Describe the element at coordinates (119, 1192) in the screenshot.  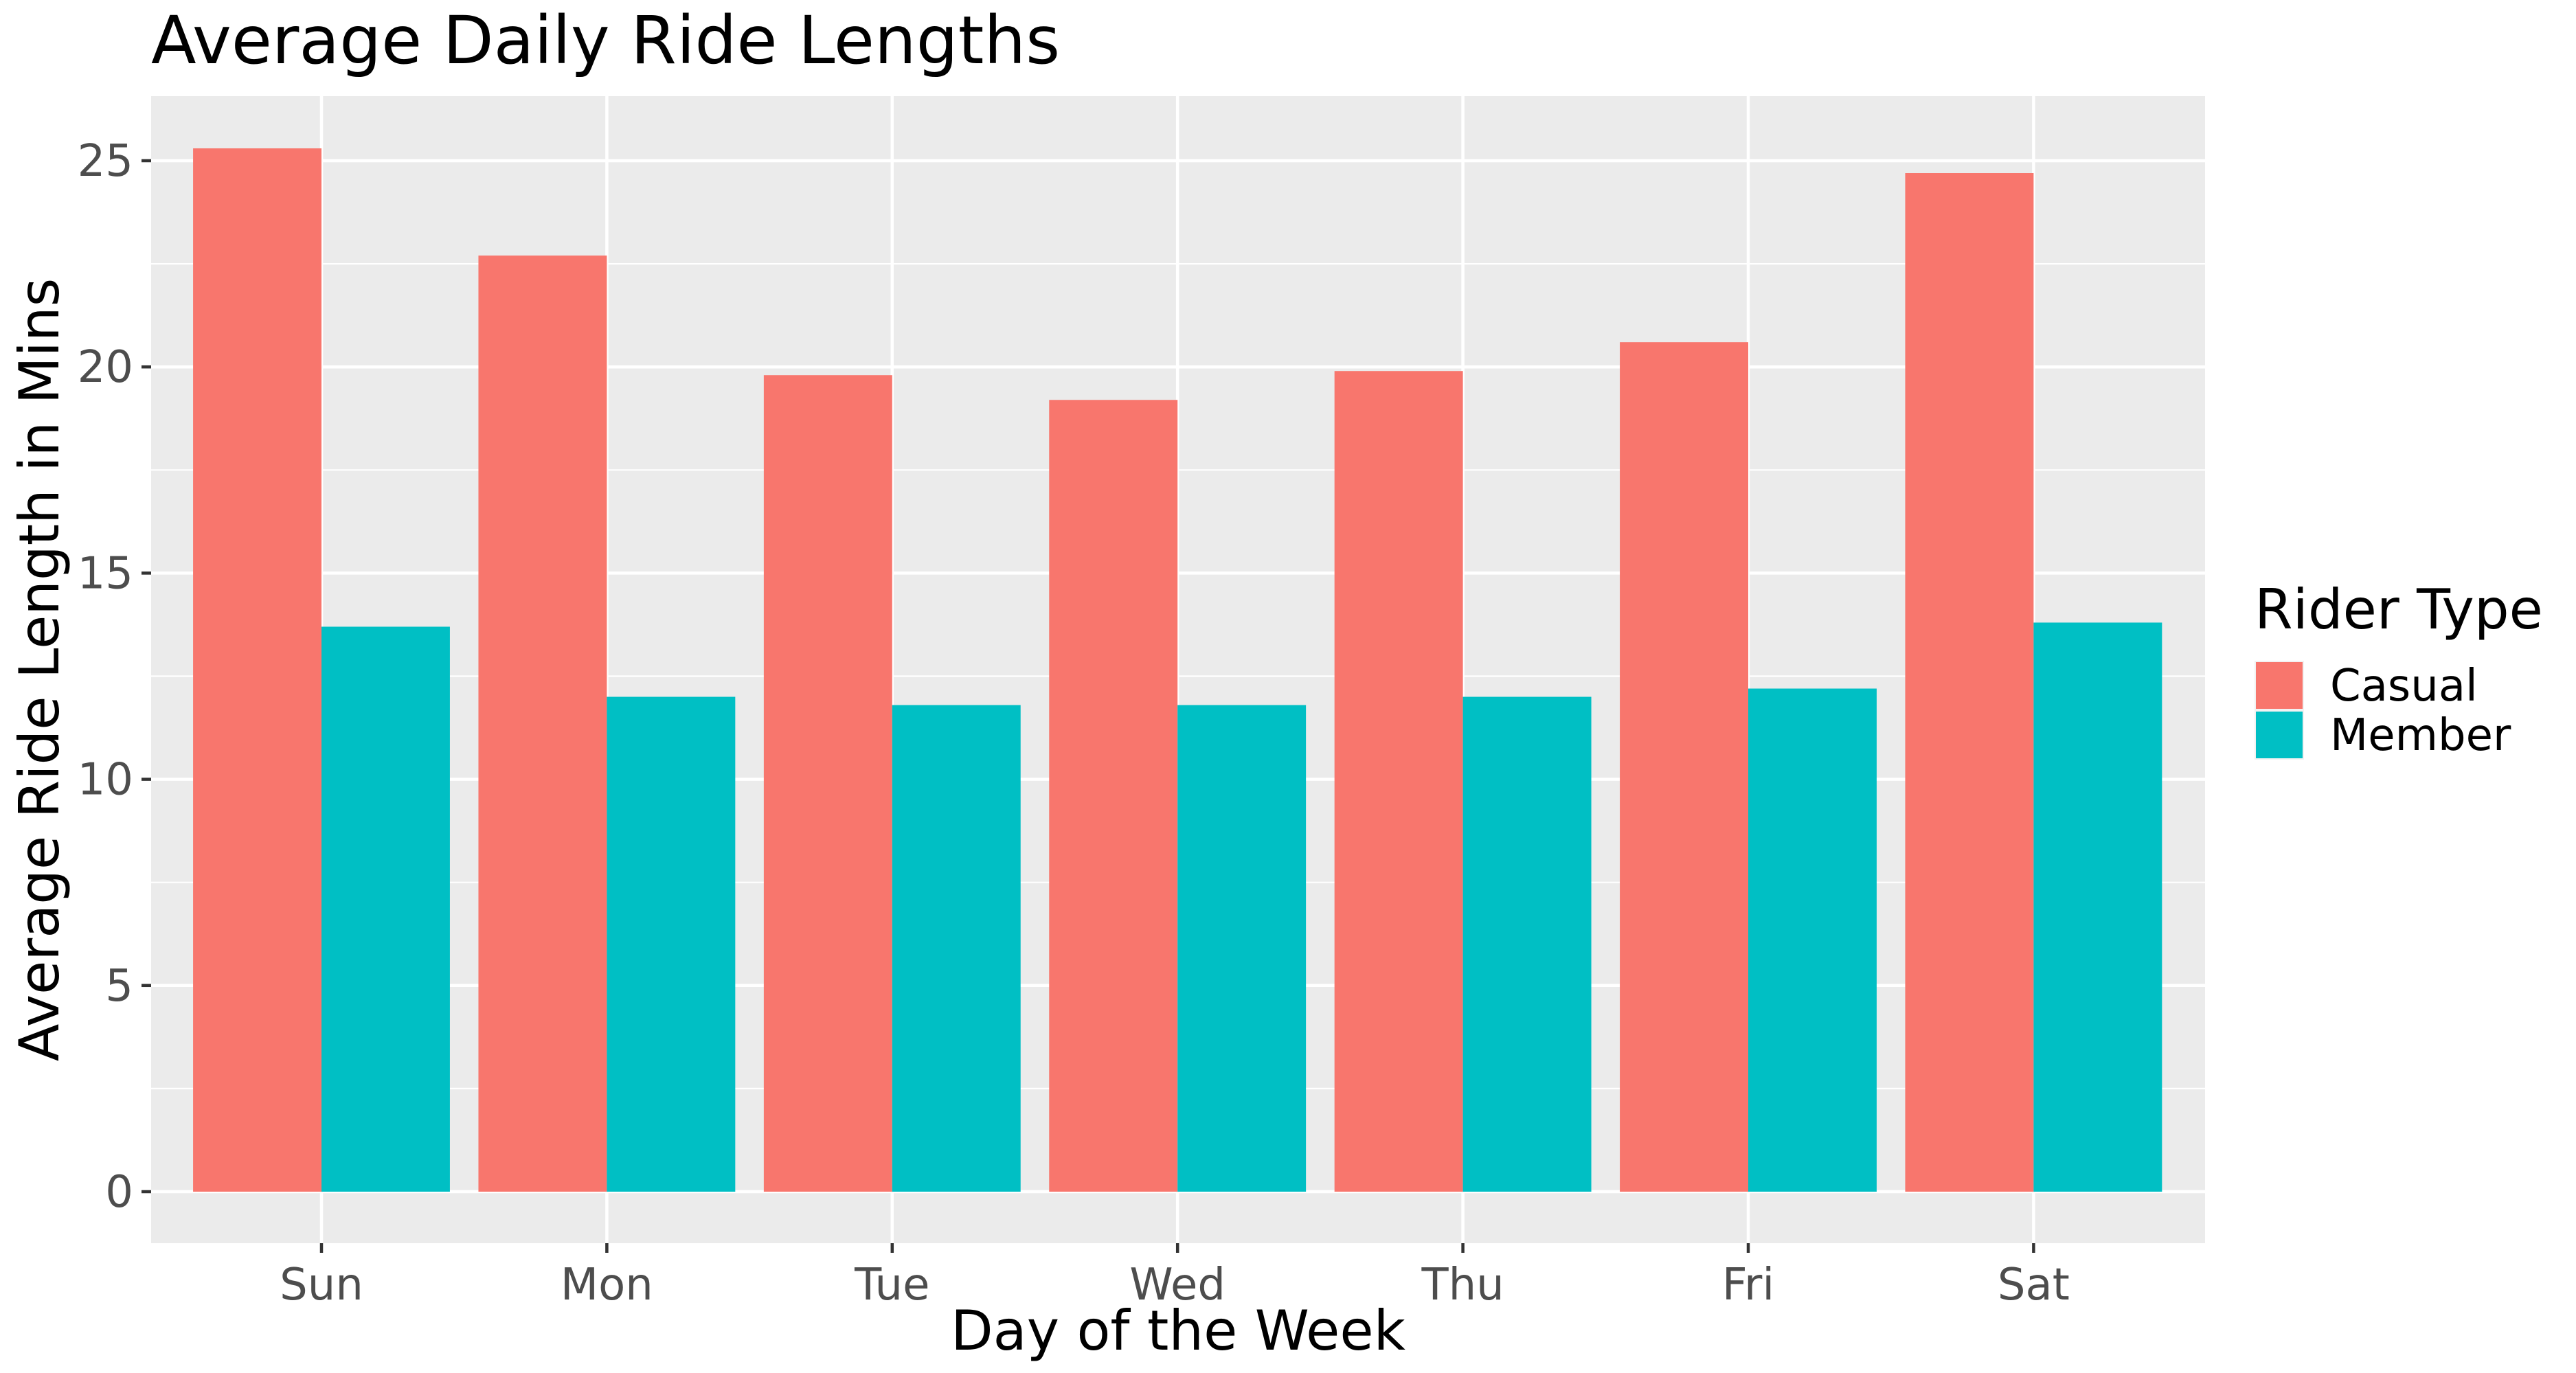
I see `y-tick-label: 0` at that location.